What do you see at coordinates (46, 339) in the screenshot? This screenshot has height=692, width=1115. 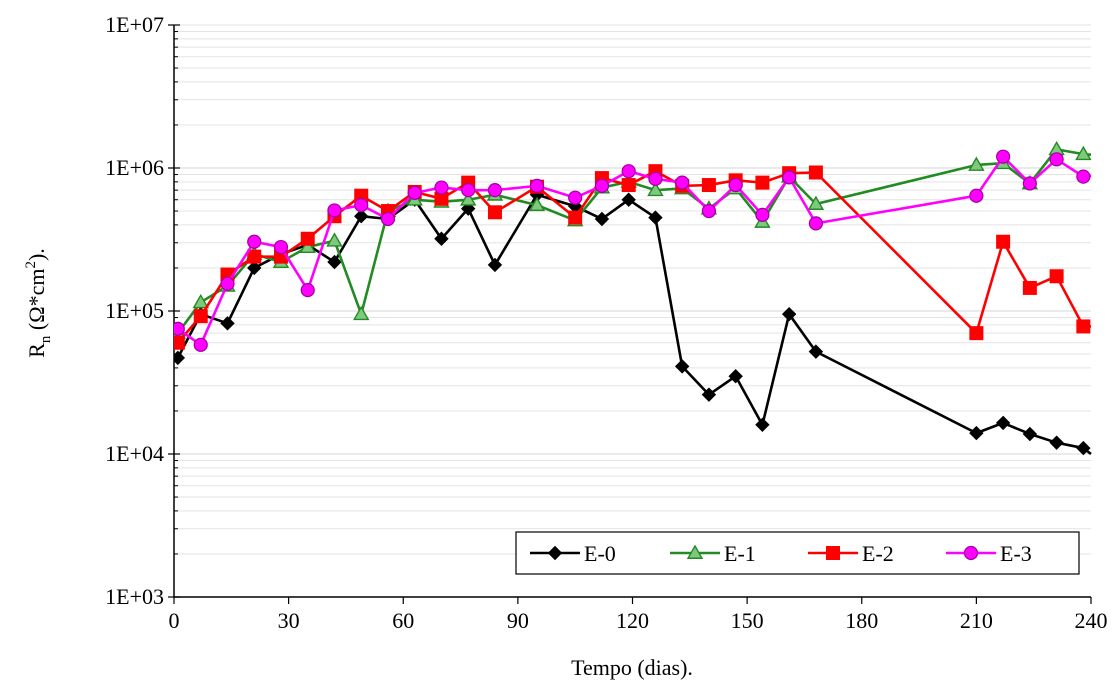 I see `y-axis-label-sub: n` at bounding box center [46, 339].